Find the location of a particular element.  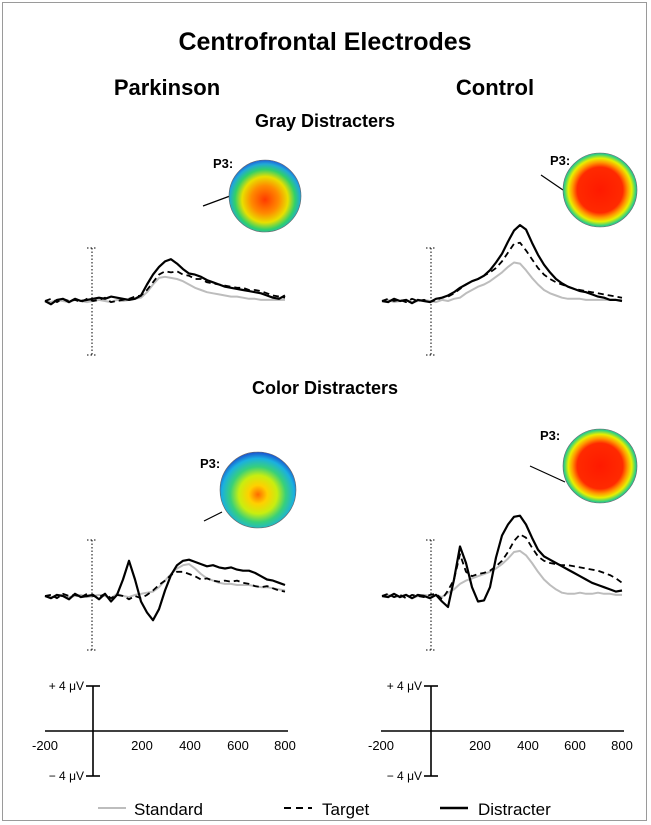

erp-panel-control-color is located at coordinates (502, 582).